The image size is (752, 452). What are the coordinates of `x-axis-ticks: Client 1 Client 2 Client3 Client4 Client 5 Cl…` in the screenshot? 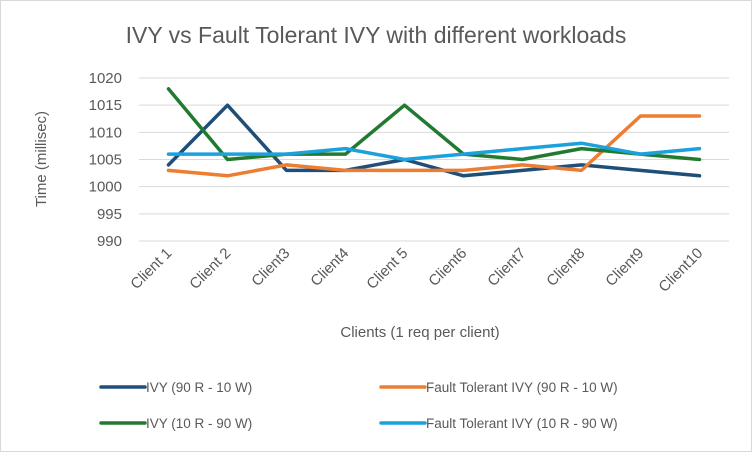 It's located at (416, 270).